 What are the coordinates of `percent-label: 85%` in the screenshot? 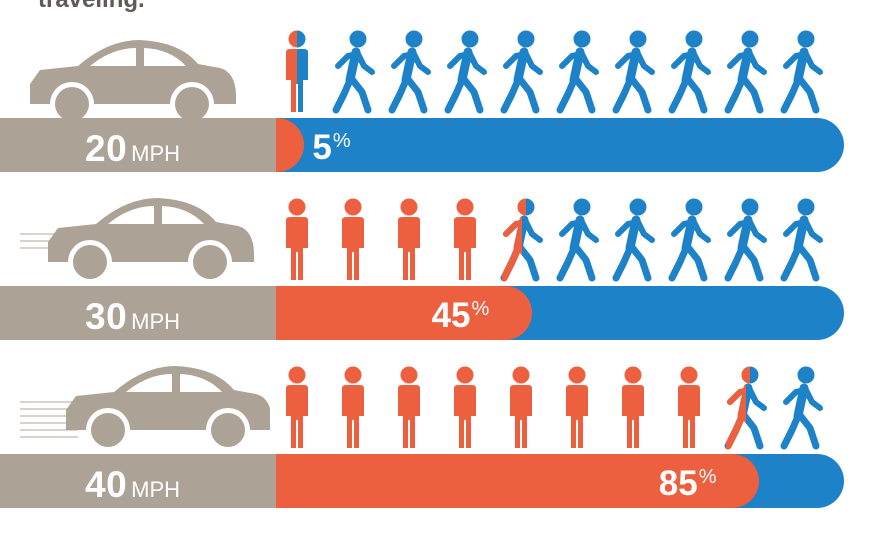 It's located at (688, 484).